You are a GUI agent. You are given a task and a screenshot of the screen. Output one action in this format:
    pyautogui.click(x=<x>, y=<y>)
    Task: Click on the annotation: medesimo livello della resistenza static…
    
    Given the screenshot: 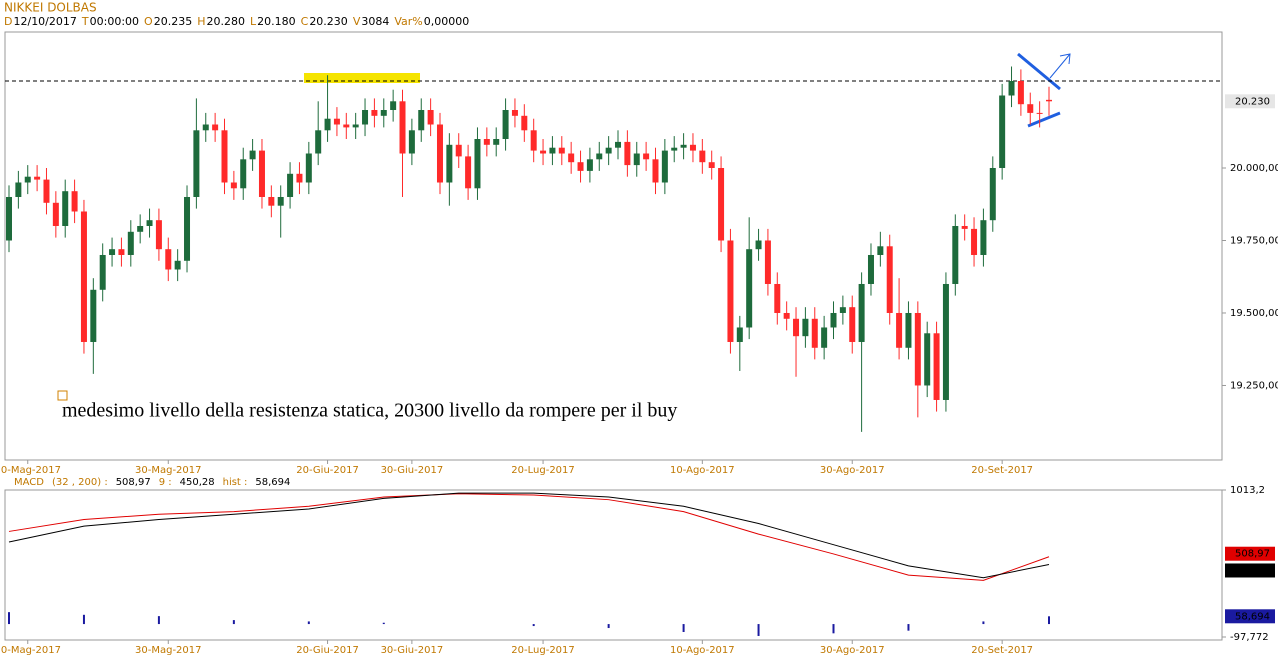 What is the action you would take?
    pyautogui.click(x=369, y=411)
    